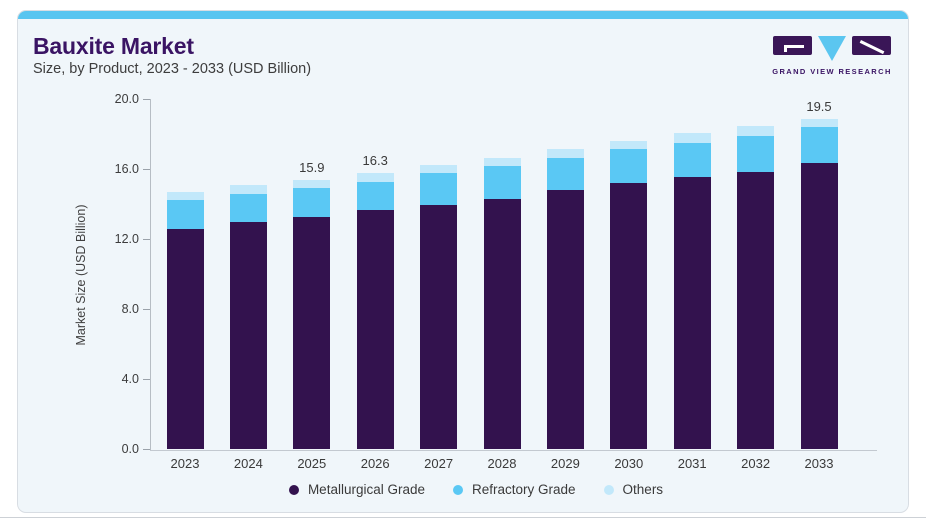 Image resolution: width=926 pixels, height=519 pixels. I want to click on y-axis-tick-label: 20.0, so click(126, 98).